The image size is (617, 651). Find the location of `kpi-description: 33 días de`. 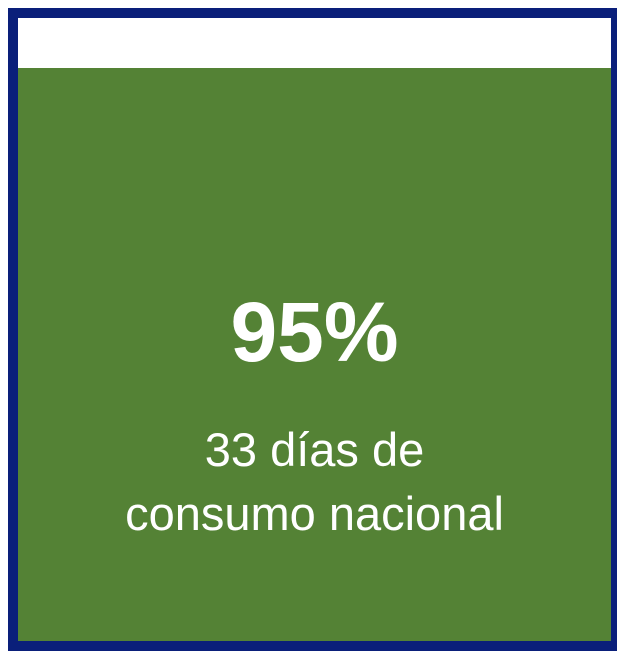

kpi-description: 33 días de is located at coordinates (314, 449).